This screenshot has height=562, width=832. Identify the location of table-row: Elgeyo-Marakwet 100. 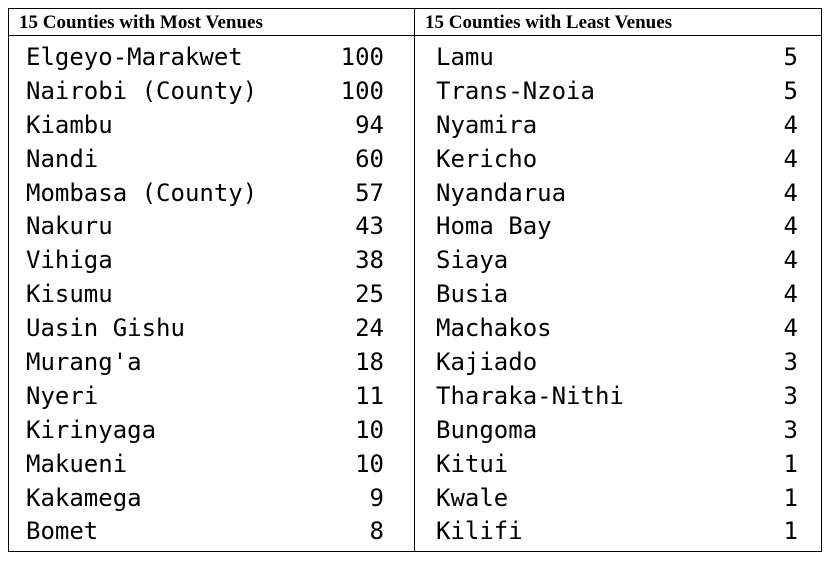
(211, 58).